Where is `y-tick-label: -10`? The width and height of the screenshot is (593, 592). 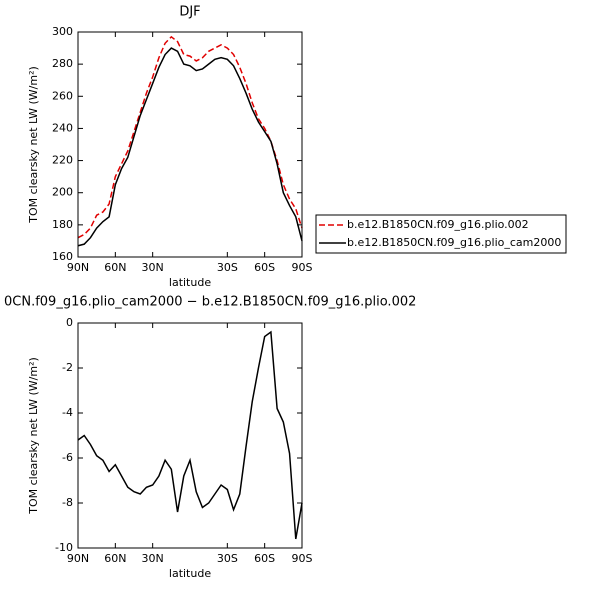 y-tick-label: -10 is located at coordinates (64, 547).